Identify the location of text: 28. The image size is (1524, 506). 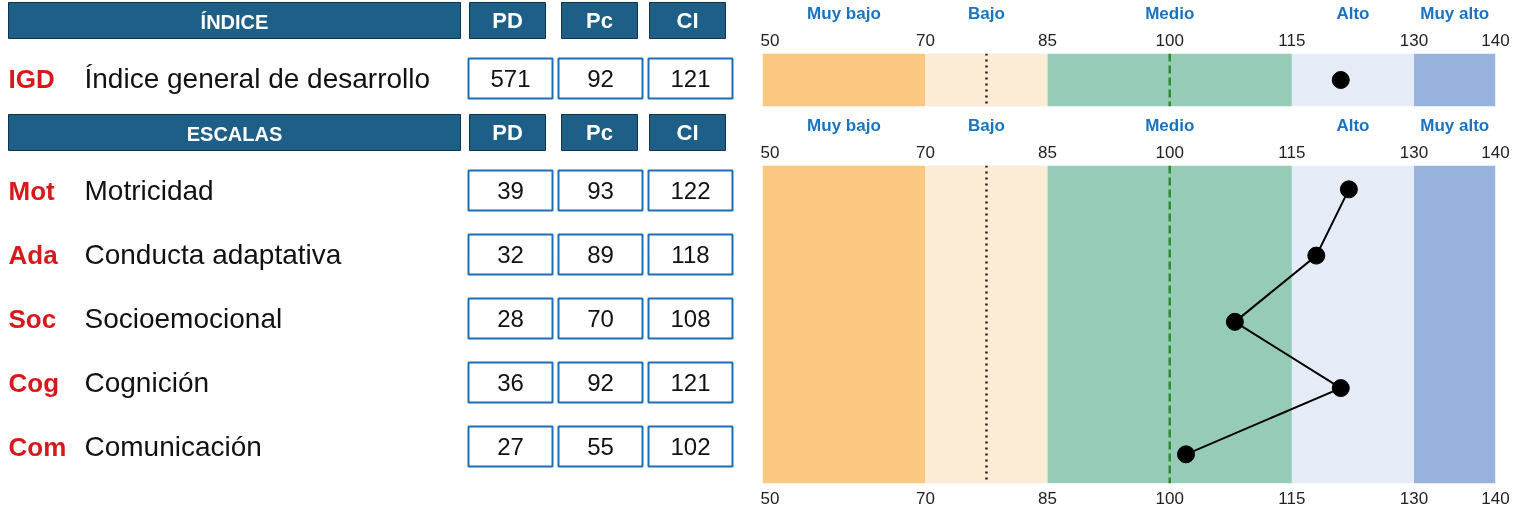
(510, 318).